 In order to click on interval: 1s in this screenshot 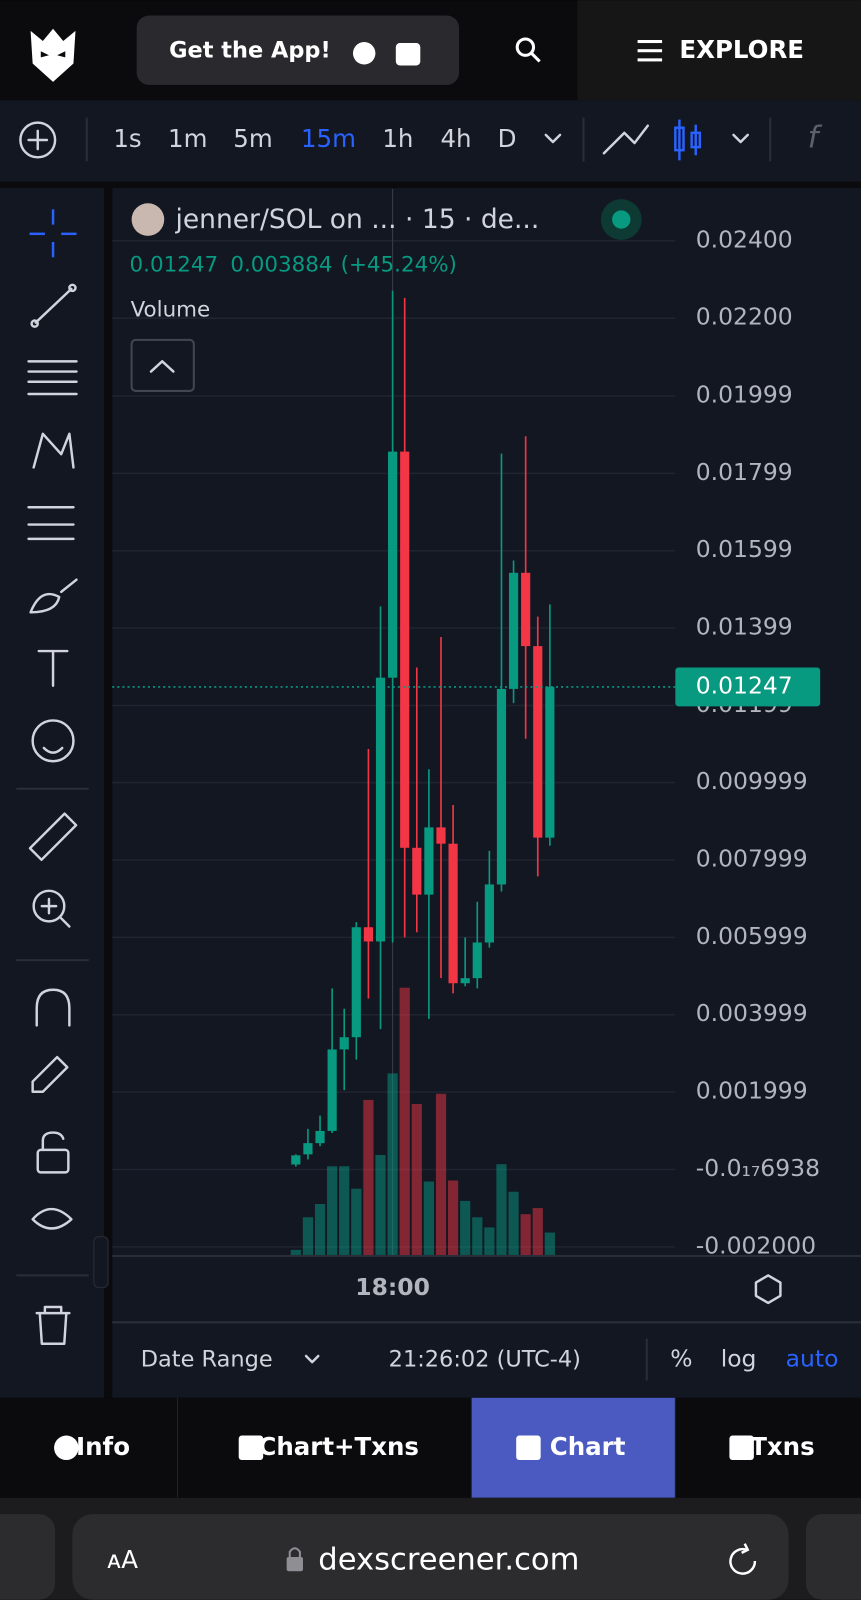, I will do `click(127, 138)`.